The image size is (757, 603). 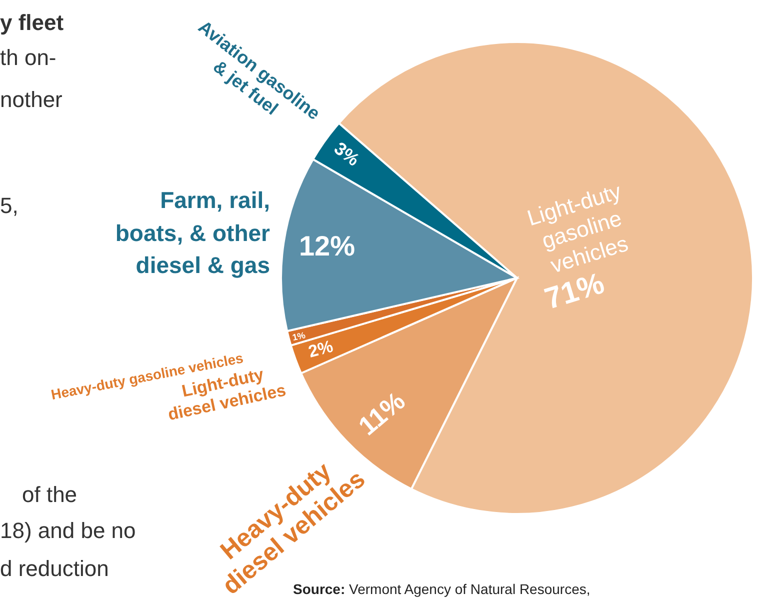 I want to click on text: d reduction, so click(x=54, y=568).